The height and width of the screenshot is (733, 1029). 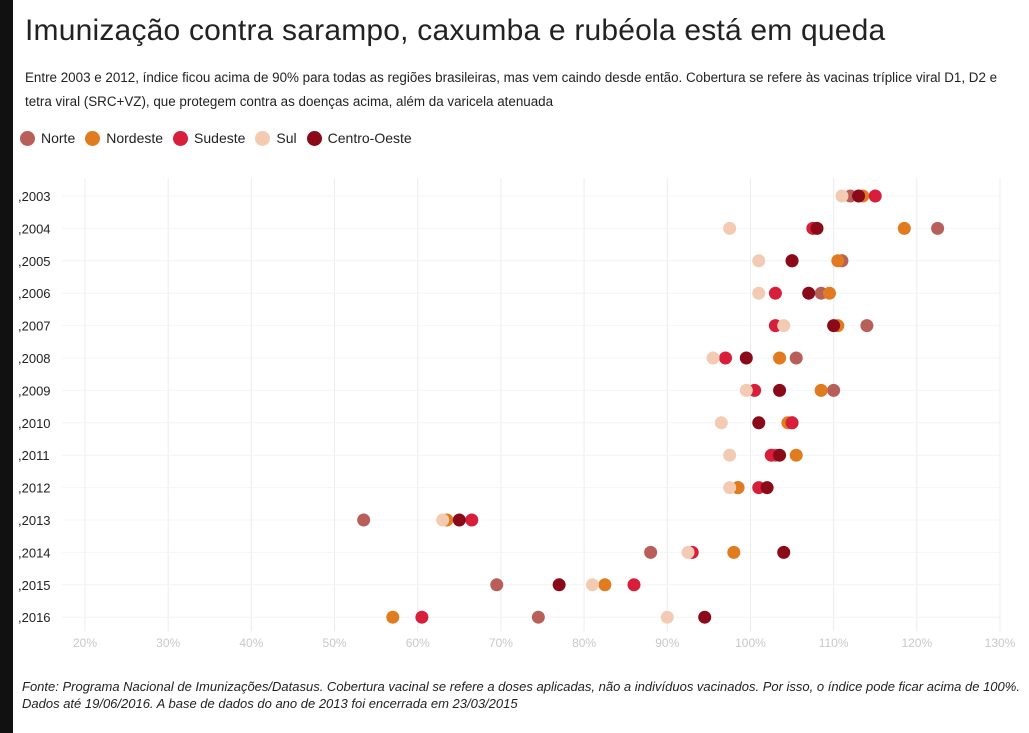 What do you see at coordinates (34, 196) in the screenshot?
I see `y-tick-label: ,2003` at bounding box center [34, 196].